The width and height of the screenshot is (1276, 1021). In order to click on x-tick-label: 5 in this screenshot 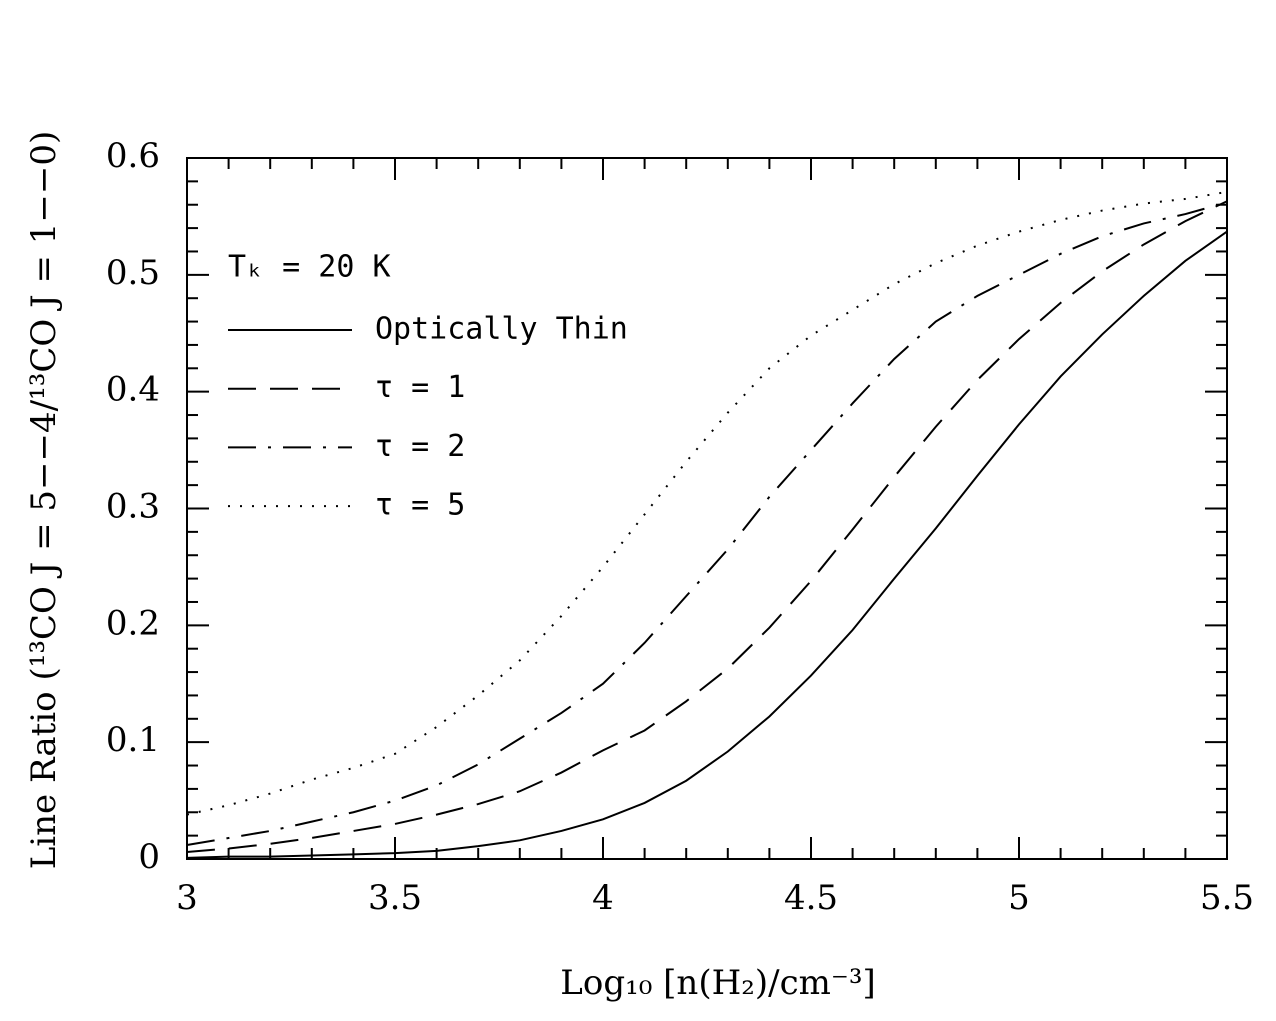, I will do `click(1019, 898)`.